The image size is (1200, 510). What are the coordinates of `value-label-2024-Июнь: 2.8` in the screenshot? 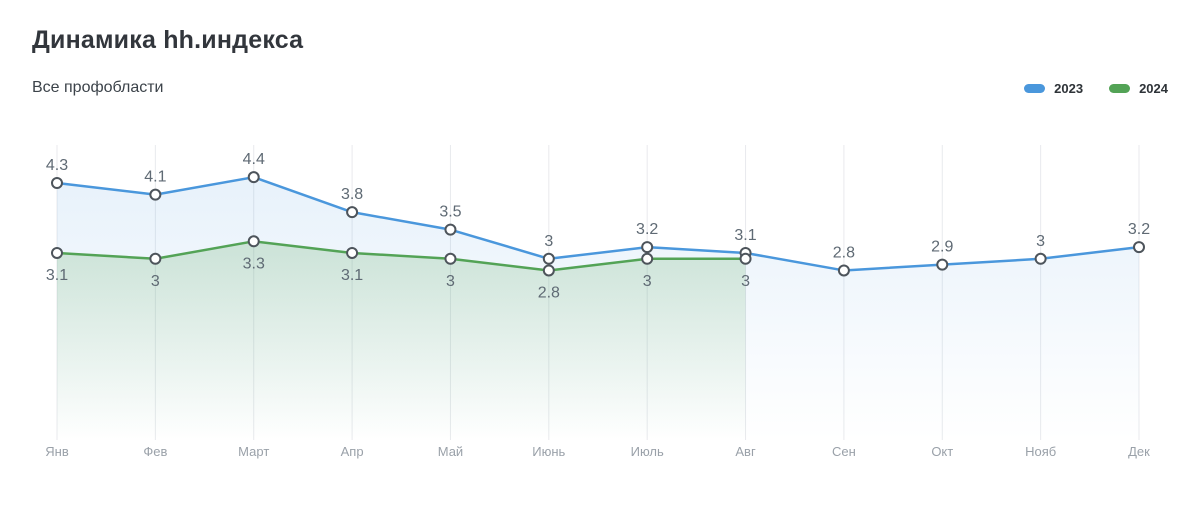 It's located at (549, 292).